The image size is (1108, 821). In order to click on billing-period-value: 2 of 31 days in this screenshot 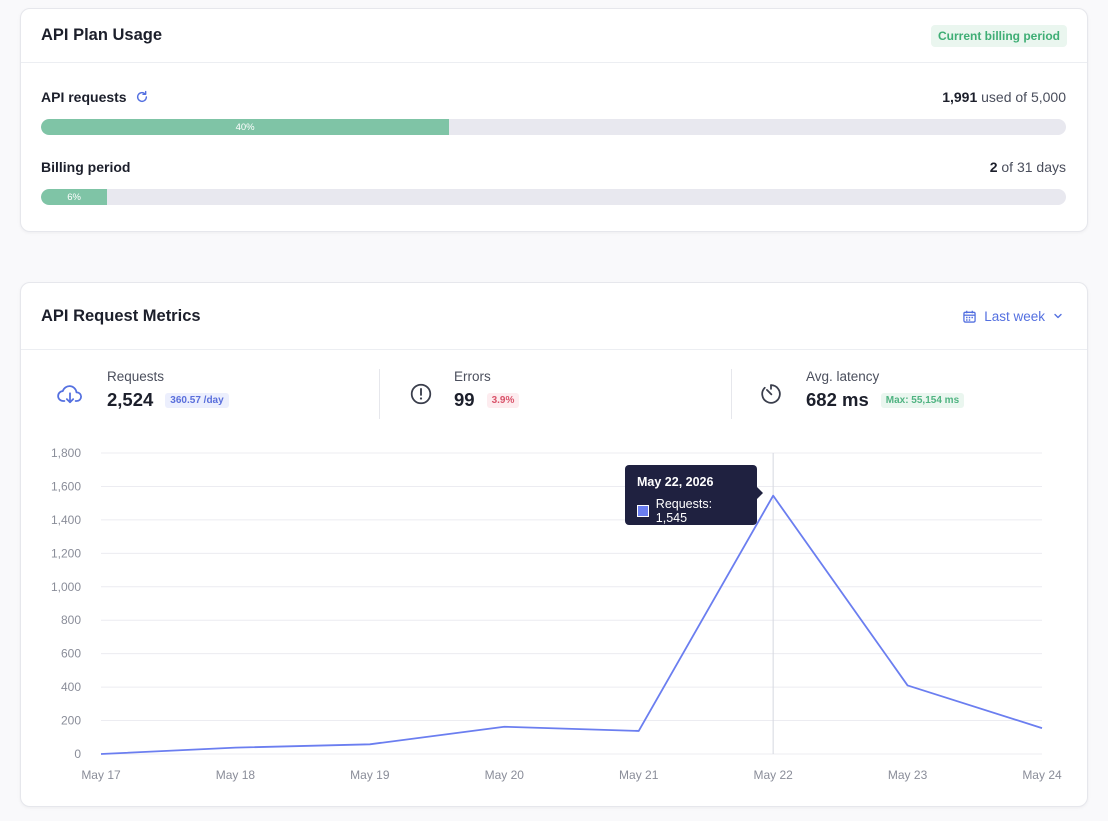, I will do `click(1028, 167)`.